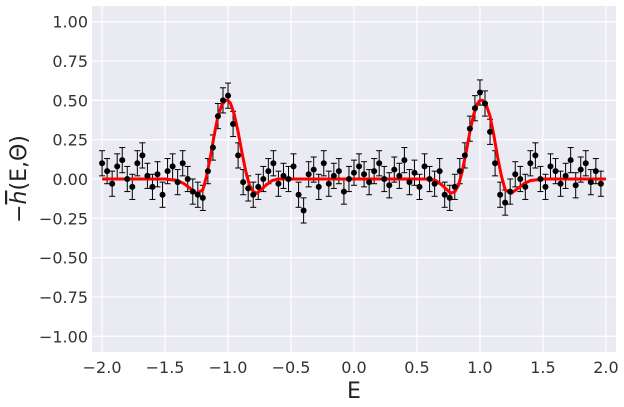  Describe the element at coordinates (605, 367) in the screenshot. I see `x-tick-label: 2.0` at that location.